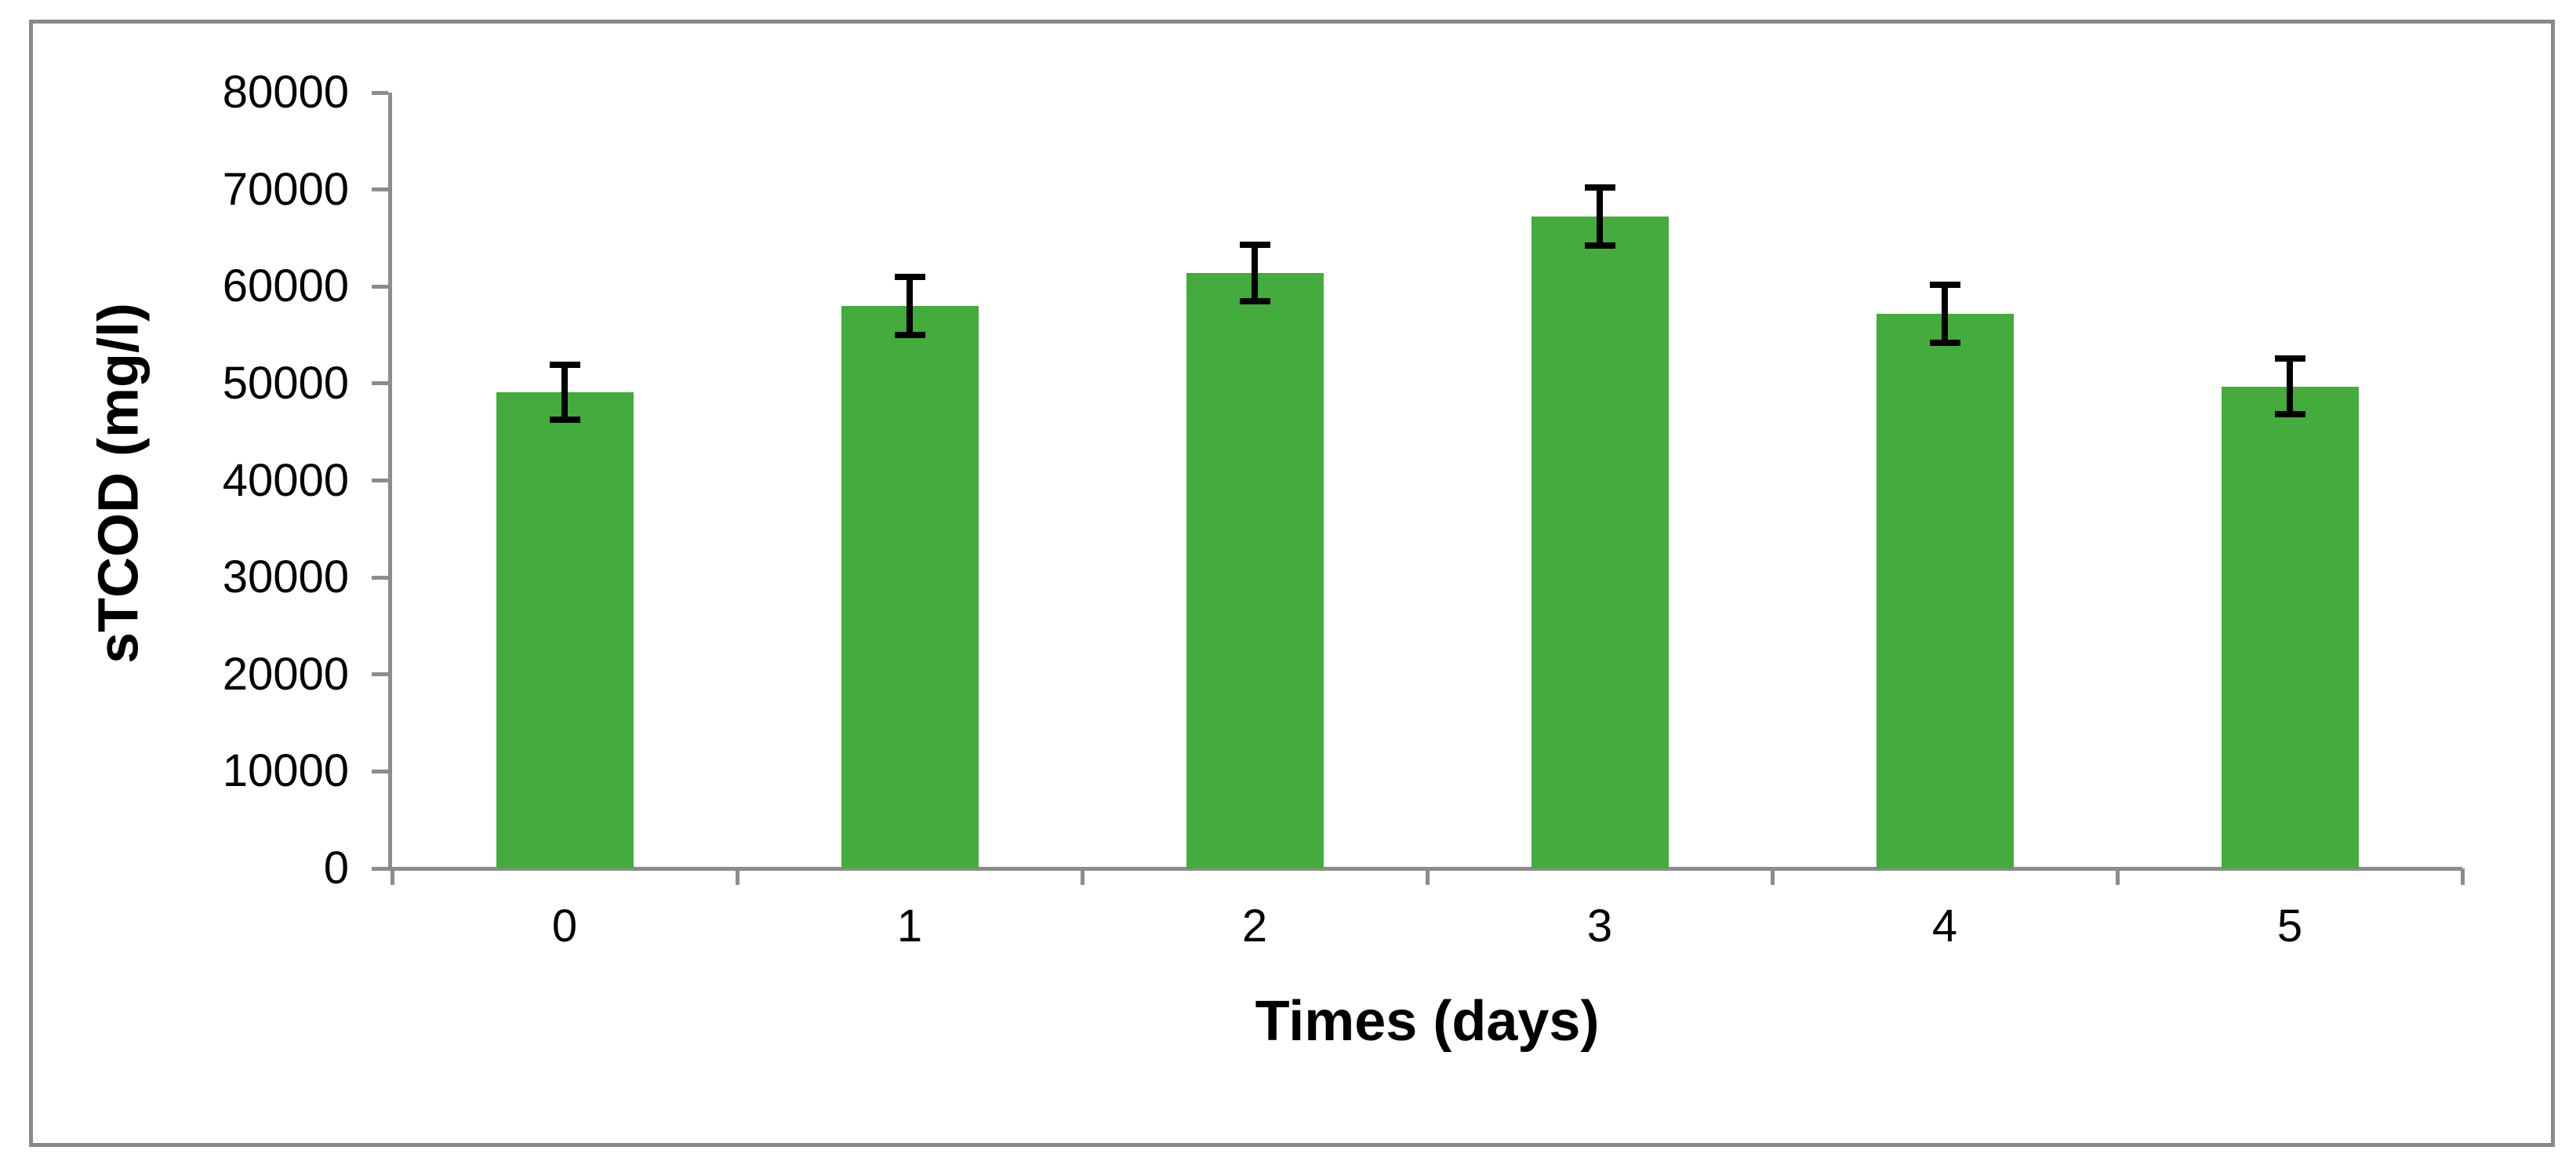 This screenshot has width=2576, height=1172. What do you see at coordinates (2289, 926) in the screenshot?
I see `x-tick-label: 5` at bounding box center [2289, 926].